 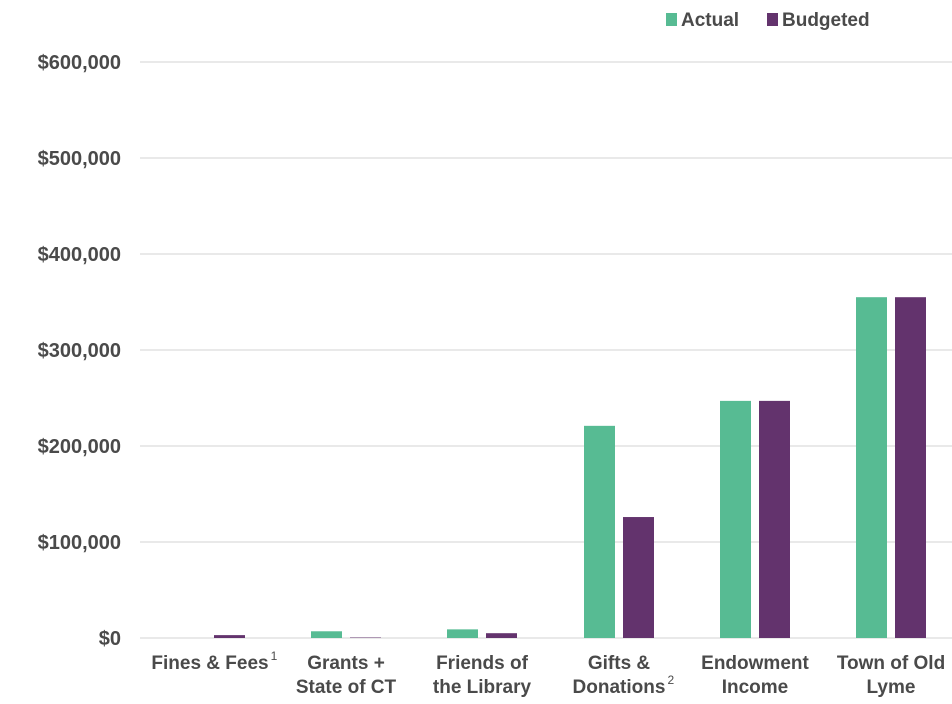 I want to click on x-tick-label-line: Donations, so click(x=619, y=687).